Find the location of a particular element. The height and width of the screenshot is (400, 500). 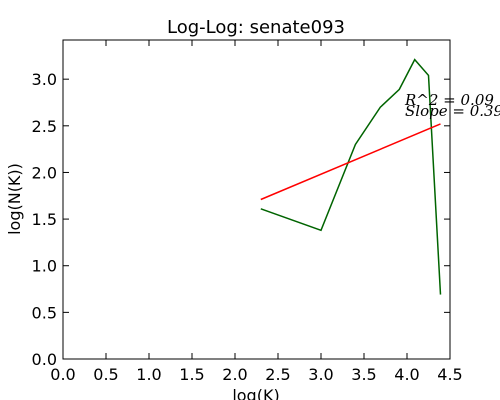

x-tick-label: 2.0 is located at coordinates (234, 374).